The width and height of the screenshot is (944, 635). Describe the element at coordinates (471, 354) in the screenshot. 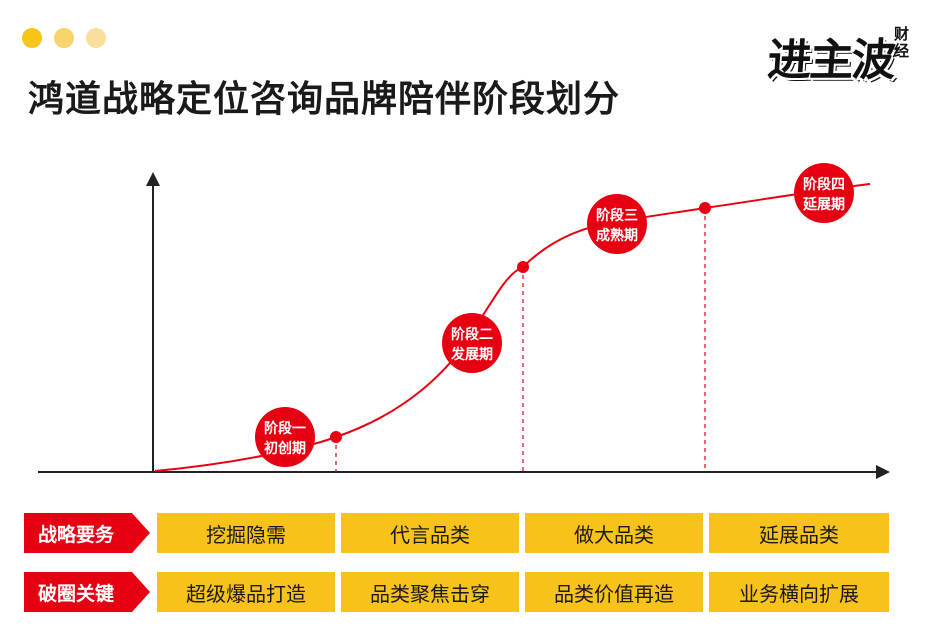

I see `stage-2-line2: 发展期` at that location.